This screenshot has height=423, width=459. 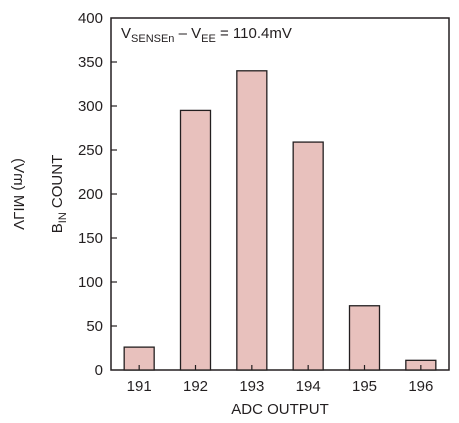 What do you see at coordinates (99, 370) in the screenshot?
I see `y-tick-label: 0` at bounding box center [99, 370].